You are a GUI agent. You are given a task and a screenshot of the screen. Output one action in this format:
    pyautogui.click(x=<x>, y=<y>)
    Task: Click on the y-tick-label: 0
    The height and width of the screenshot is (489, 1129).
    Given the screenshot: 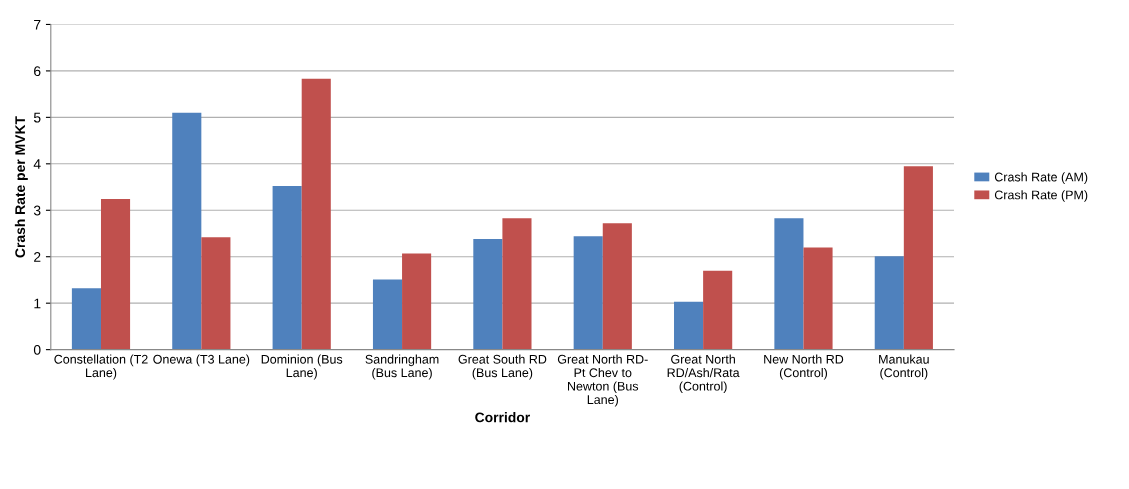 What is the action you would take?
    pyautogui.click(x=37, y=349)
    